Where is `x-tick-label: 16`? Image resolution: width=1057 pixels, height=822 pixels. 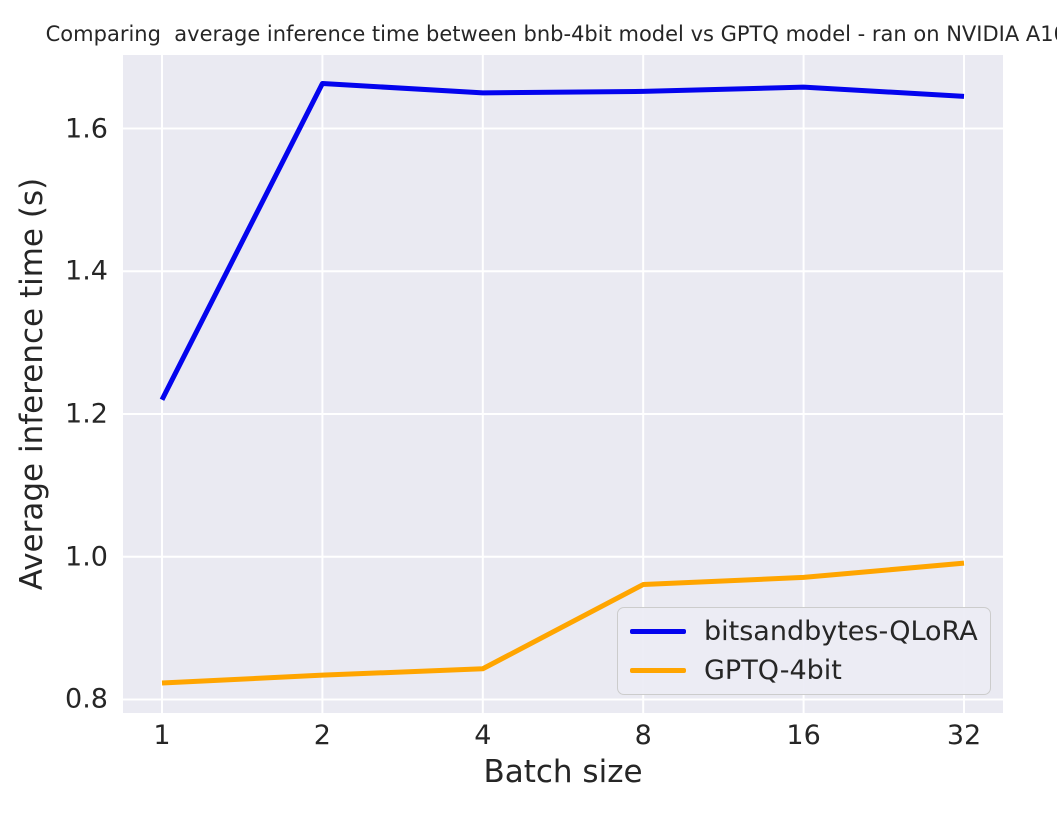 x-tick-label: 16 is located at coordinates (803, 735).